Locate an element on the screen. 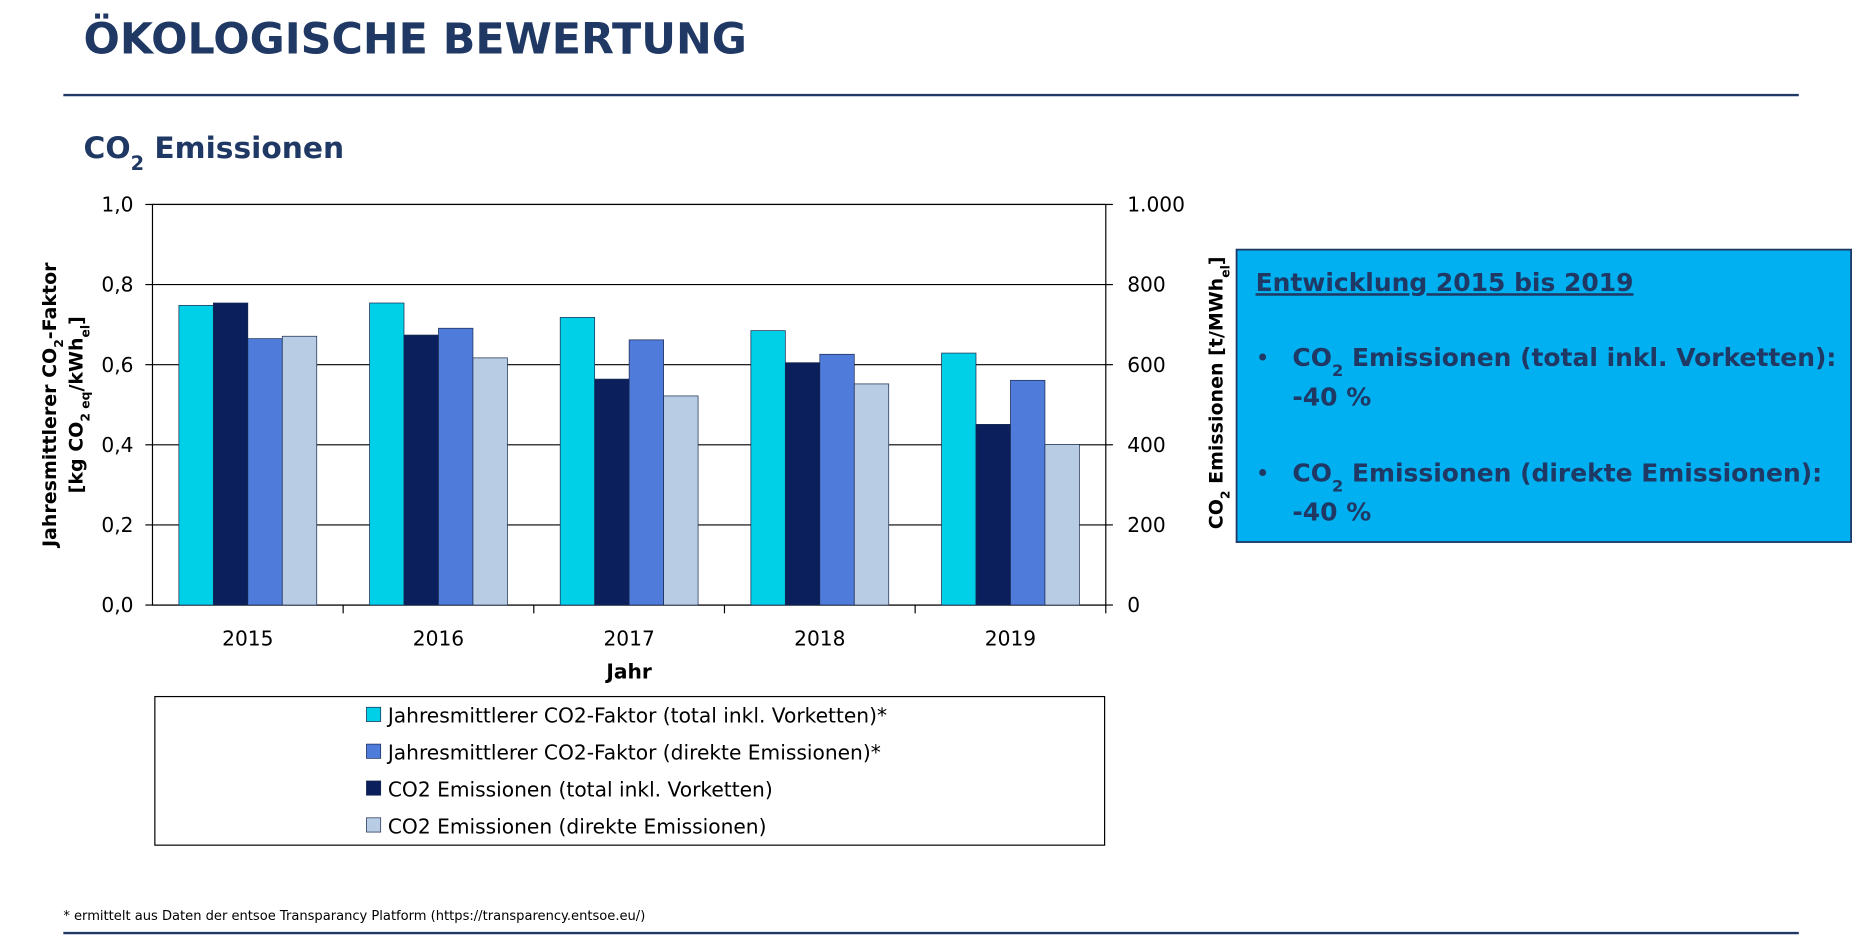  subtitle: CO2 Emissionen is located at coordinates (214, 153).